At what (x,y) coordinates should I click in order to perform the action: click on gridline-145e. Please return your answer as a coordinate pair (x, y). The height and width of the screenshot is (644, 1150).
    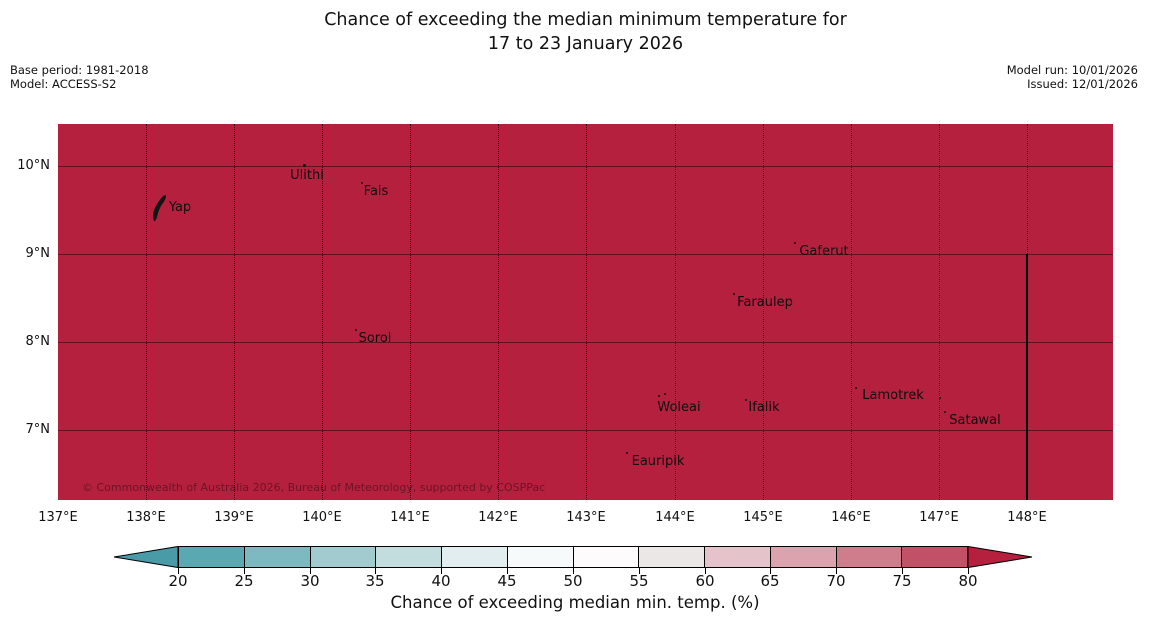
    Looking at the image, I should click on (763, 312).